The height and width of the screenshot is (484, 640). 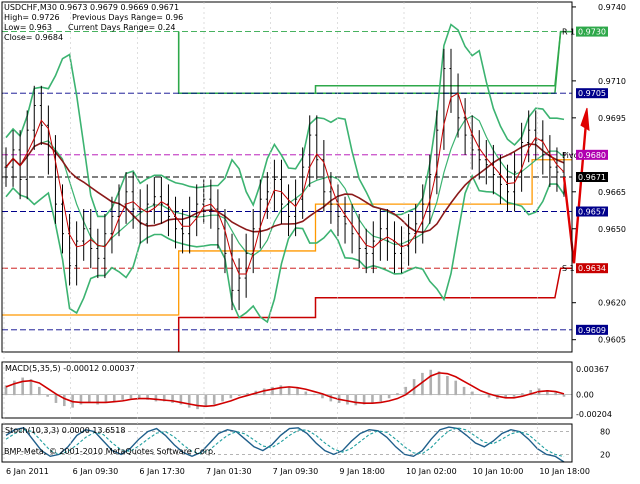 What do you see at coordinates (592, 155) in the screenshot?
I see `price-box-label: 0.9680` at bounding box center [592, 155].